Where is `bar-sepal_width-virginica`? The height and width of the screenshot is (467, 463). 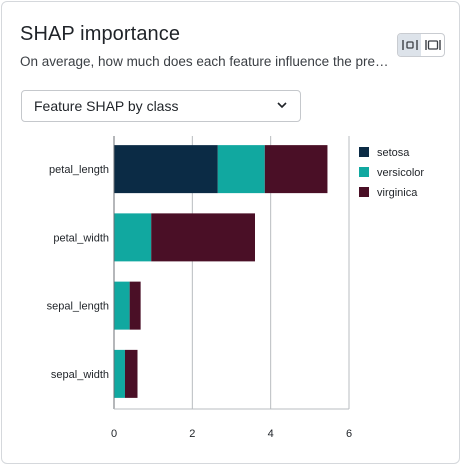
bar-sepal_width-virginica is located at coordinates (131, 373).